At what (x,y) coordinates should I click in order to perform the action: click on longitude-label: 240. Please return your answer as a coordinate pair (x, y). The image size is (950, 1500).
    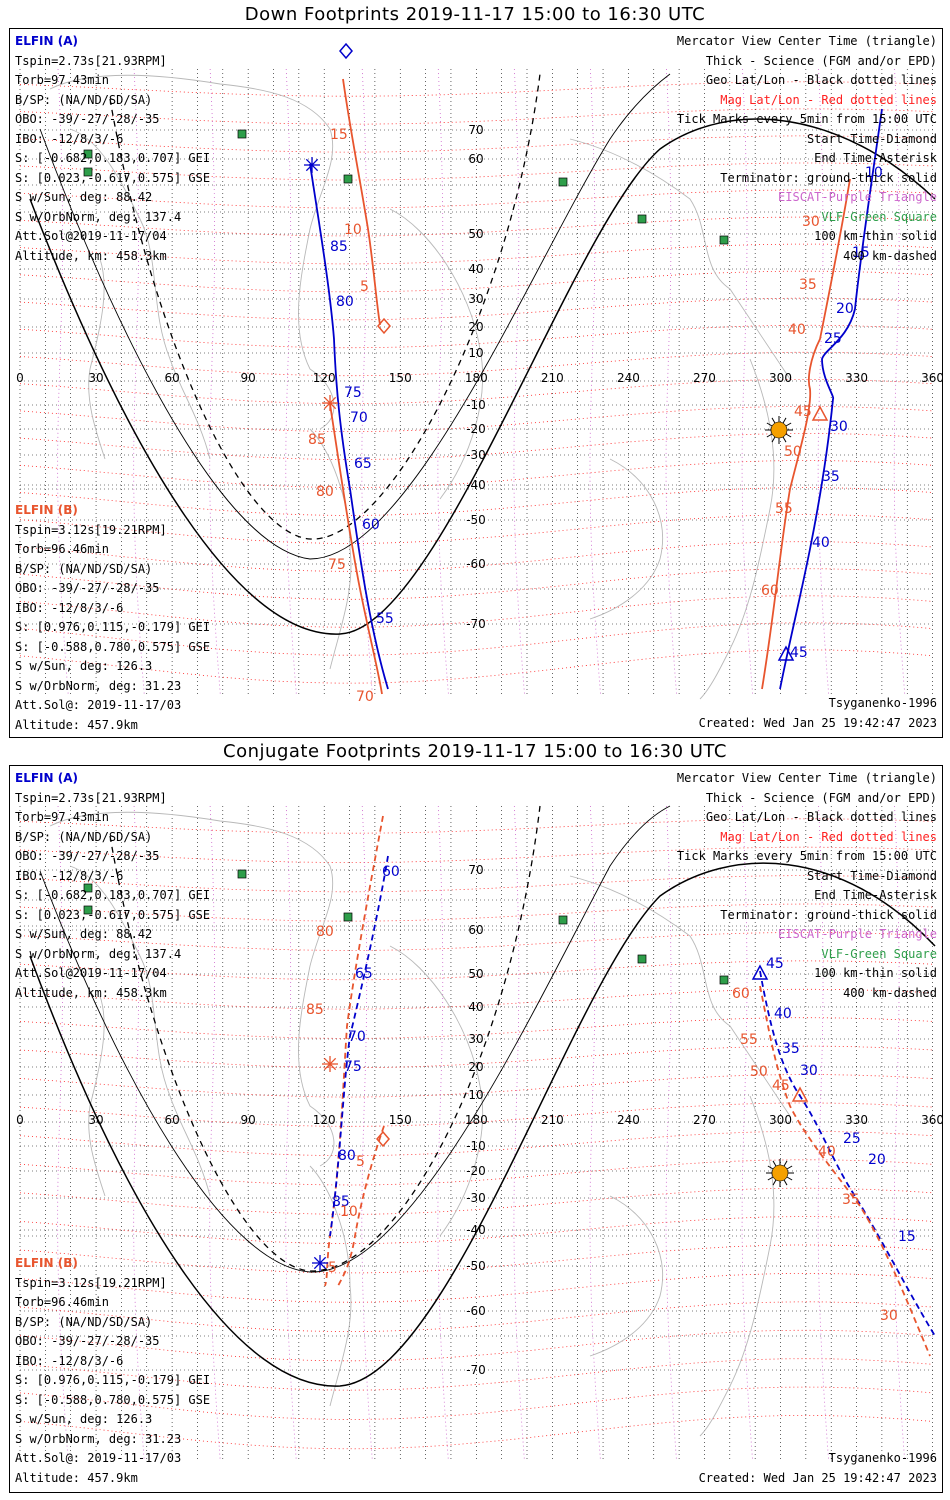
    Looking at the image, I should click on (628, 1120).